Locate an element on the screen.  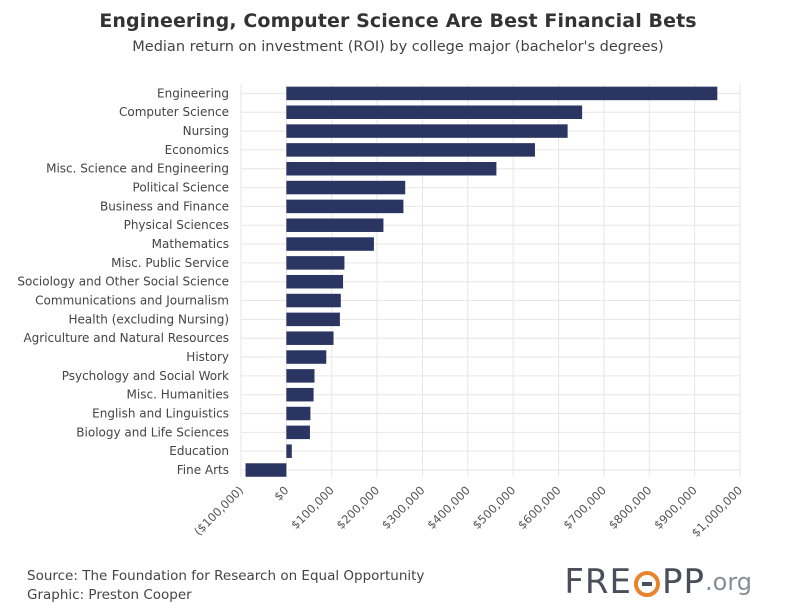
x-tick-label: $300,000 is located at coordinates (403, 507).